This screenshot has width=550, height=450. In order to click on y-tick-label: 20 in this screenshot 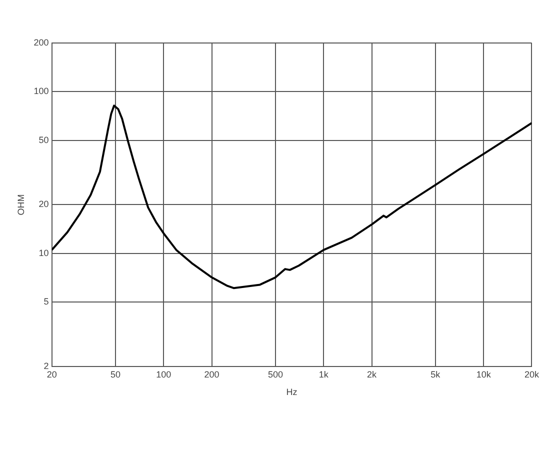, I will do `click(43, 204)`.